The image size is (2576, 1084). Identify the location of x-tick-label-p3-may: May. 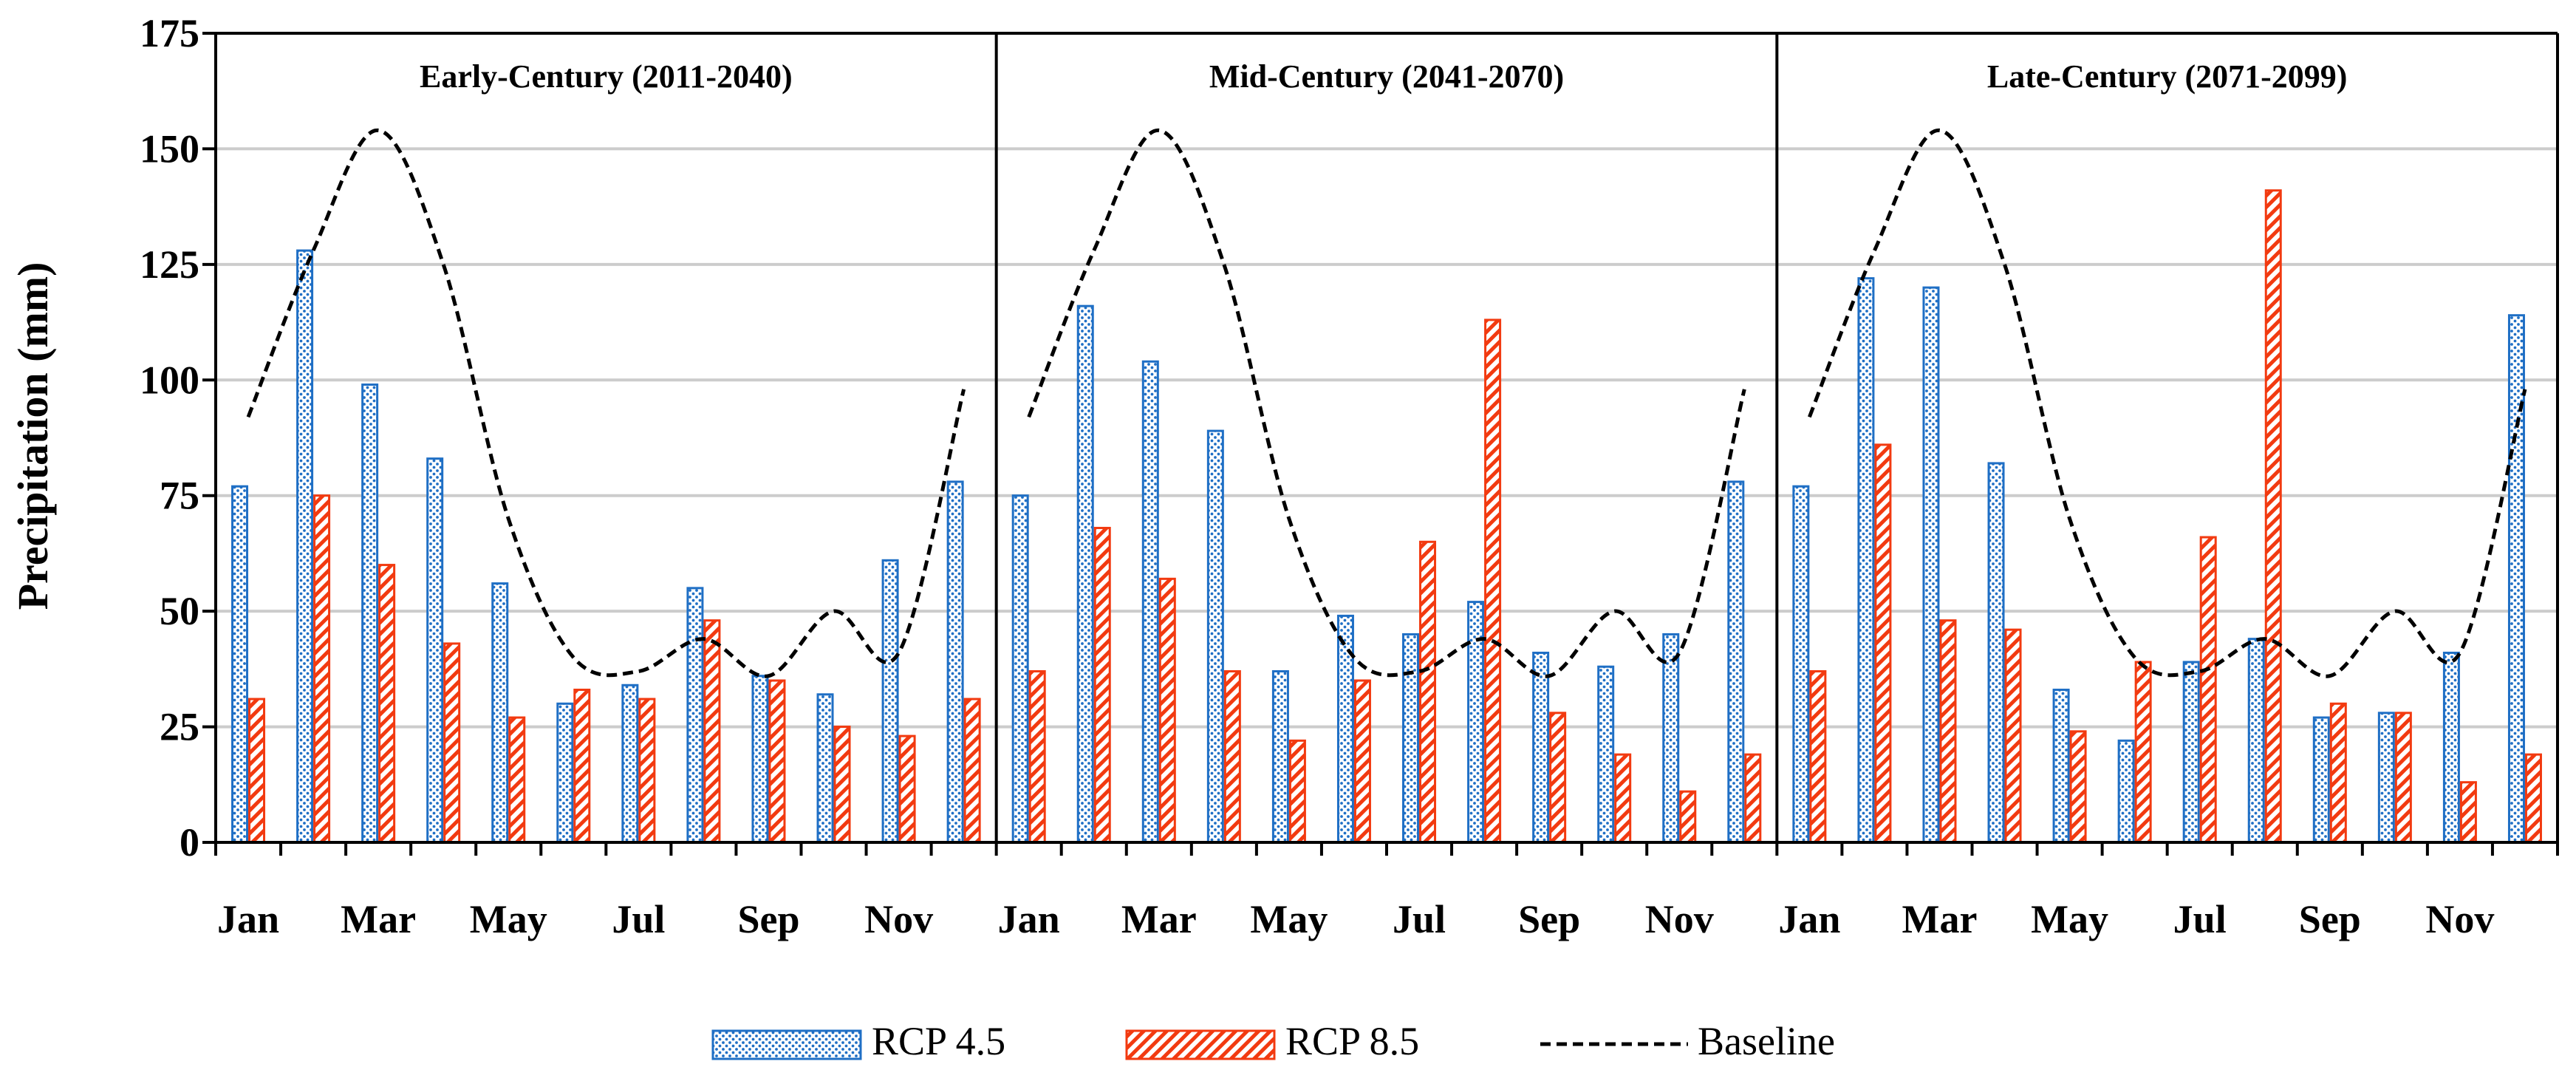
(2069, 919).